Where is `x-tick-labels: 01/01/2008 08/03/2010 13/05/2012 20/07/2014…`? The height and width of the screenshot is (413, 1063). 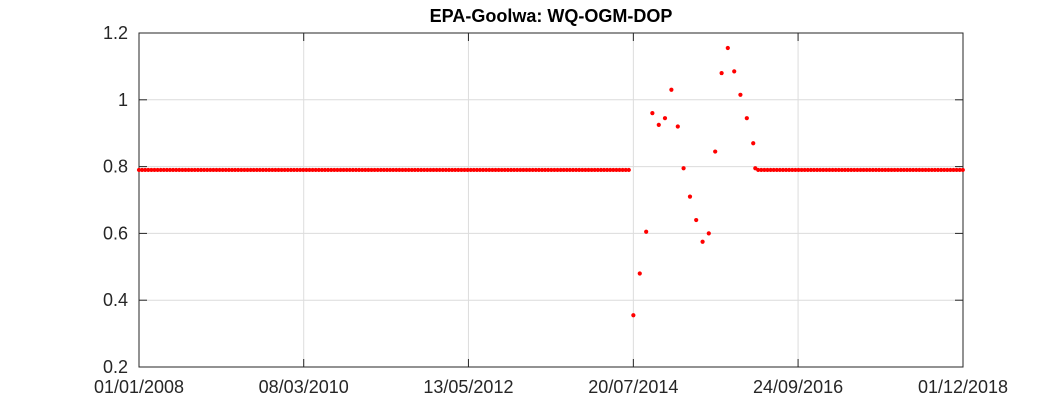
x-tick-labels: 01/01/2008 08/03/2010 13/05/2012 20/07/2014… is located at coordinates (551, 387).